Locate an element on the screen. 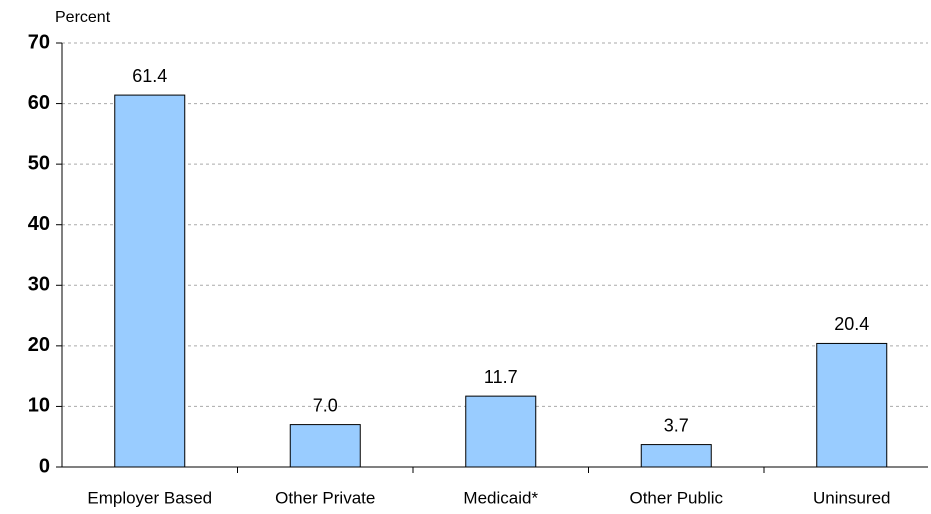 This screenshot has width=931, height=514. x-tick-label: Employer Based is located at coordinates (149, 497).